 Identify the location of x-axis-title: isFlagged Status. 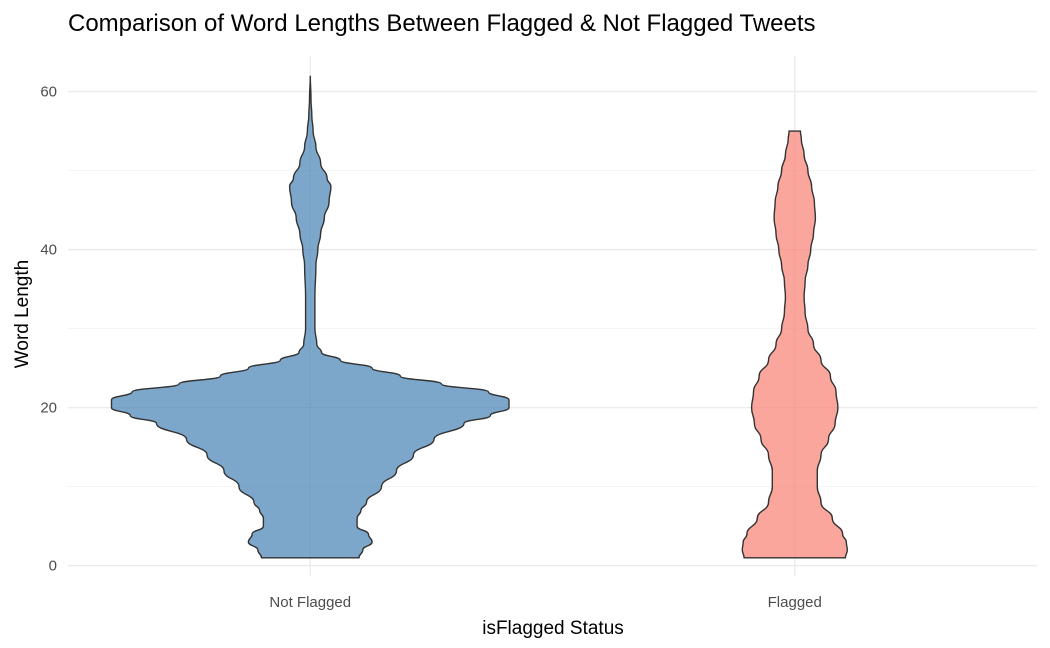
(553, 628).